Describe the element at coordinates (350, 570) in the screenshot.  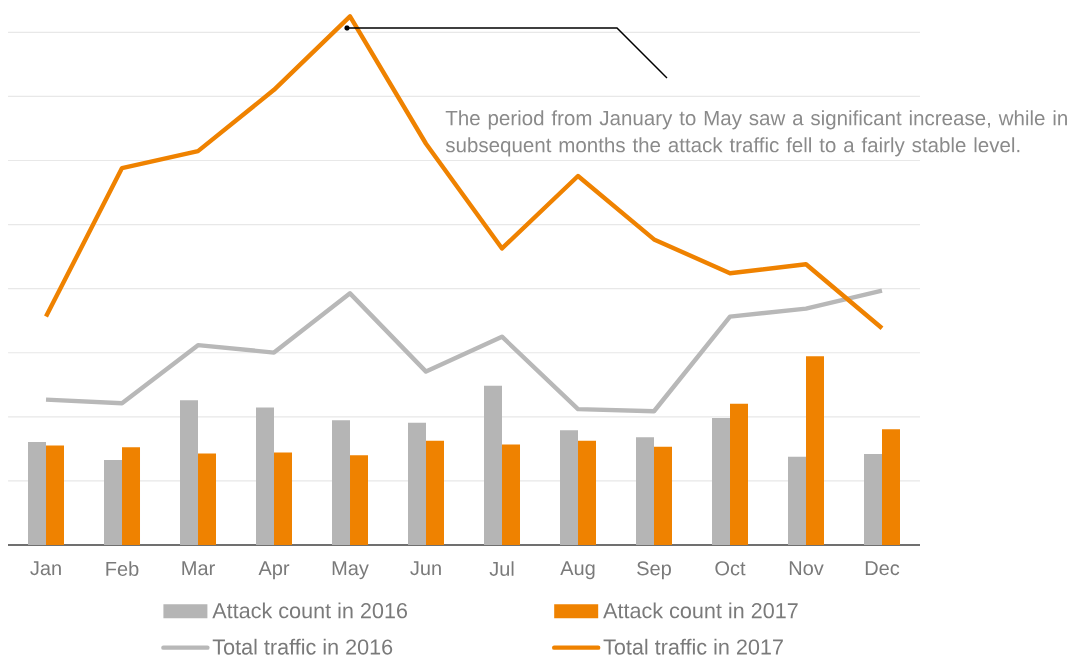
I see `x-tick-label: May` at that location.